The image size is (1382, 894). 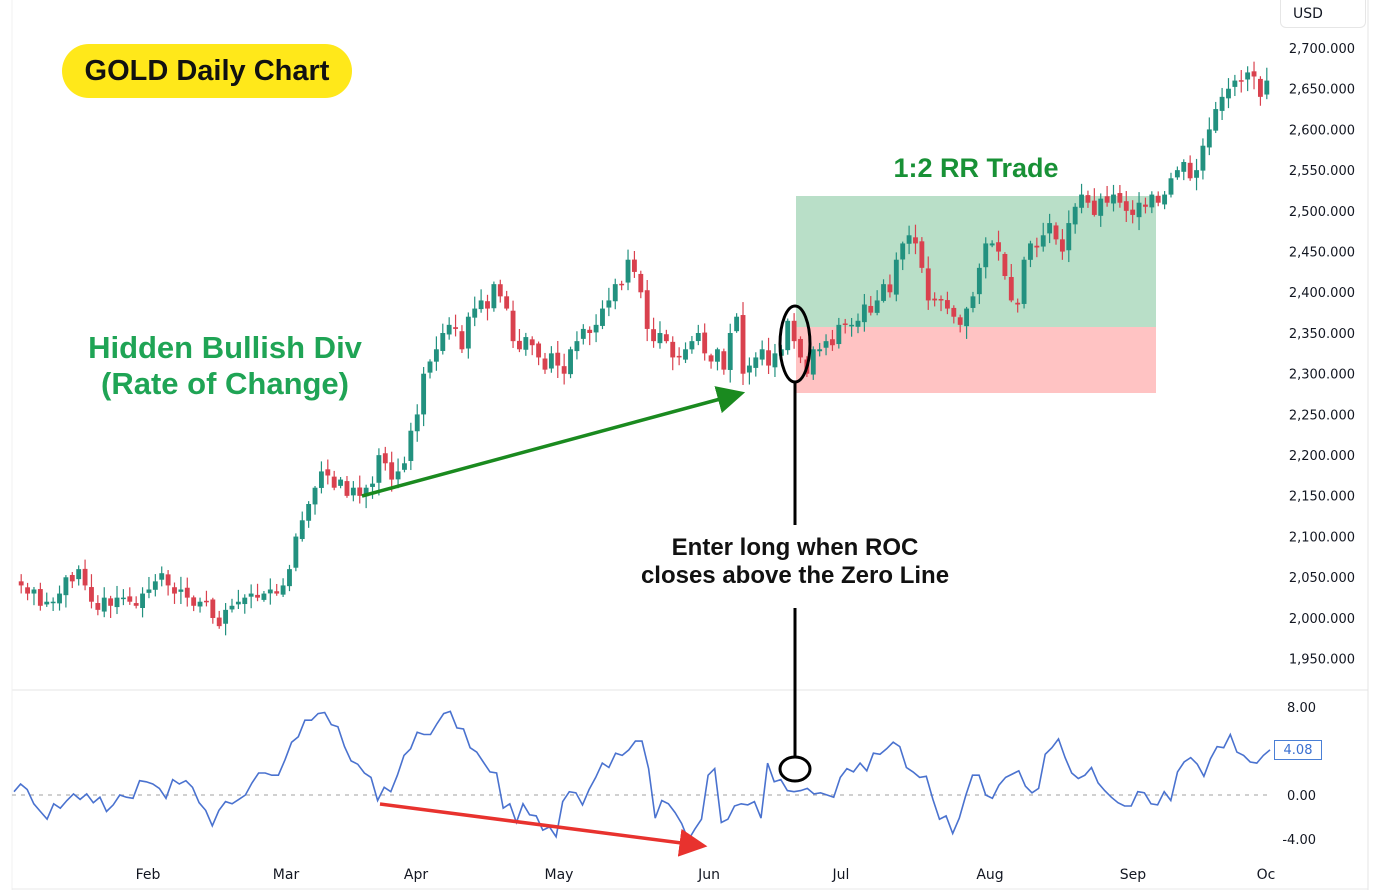 What do you see at coordinates (1299, 774) in the screenshot?
I see `roc-axis: 8.00 0.00 -4.00` at bounding box center [1299, 774].